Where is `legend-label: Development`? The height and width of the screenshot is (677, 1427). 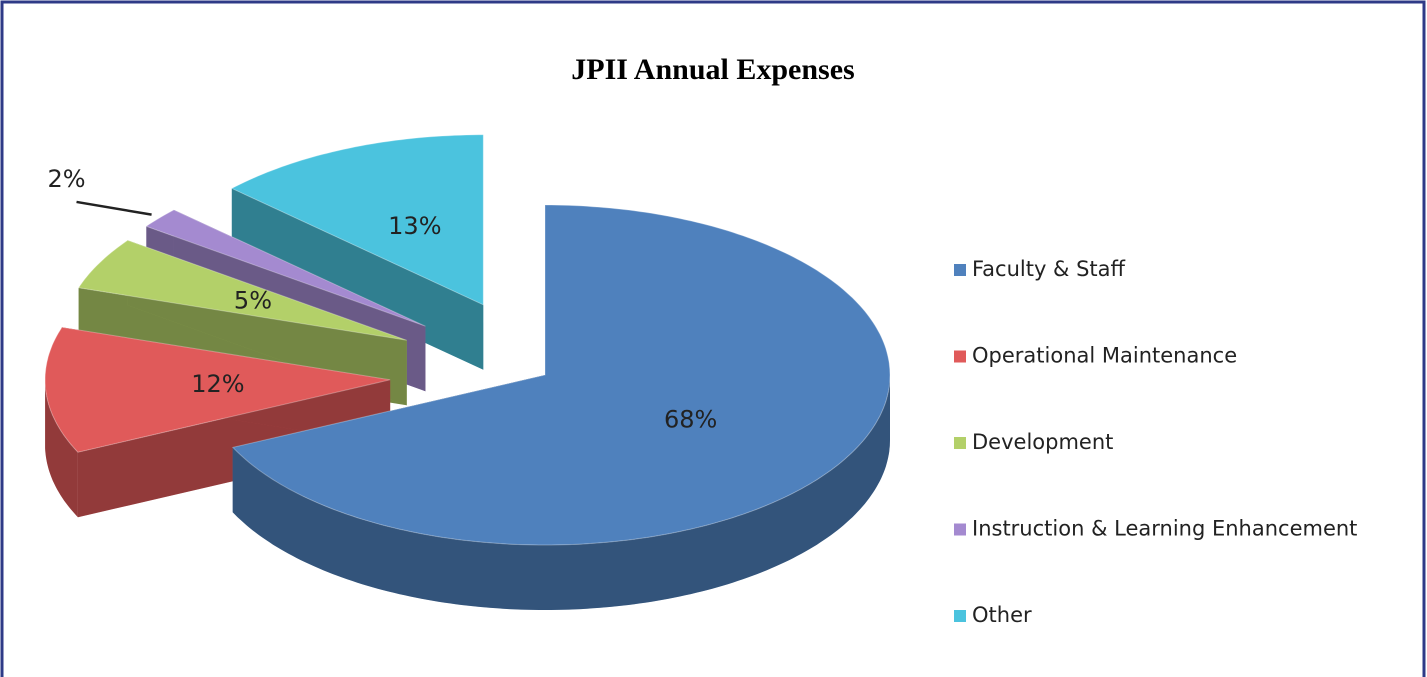 legend-label: Development is located at coordinates (1042, 442).